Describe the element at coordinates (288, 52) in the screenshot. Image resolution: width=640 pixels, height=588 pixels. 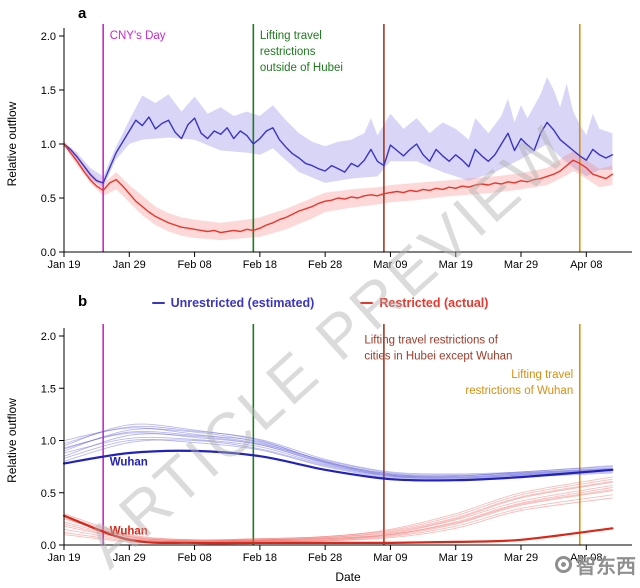
I see `chart-annotation: restrictions` at that location.